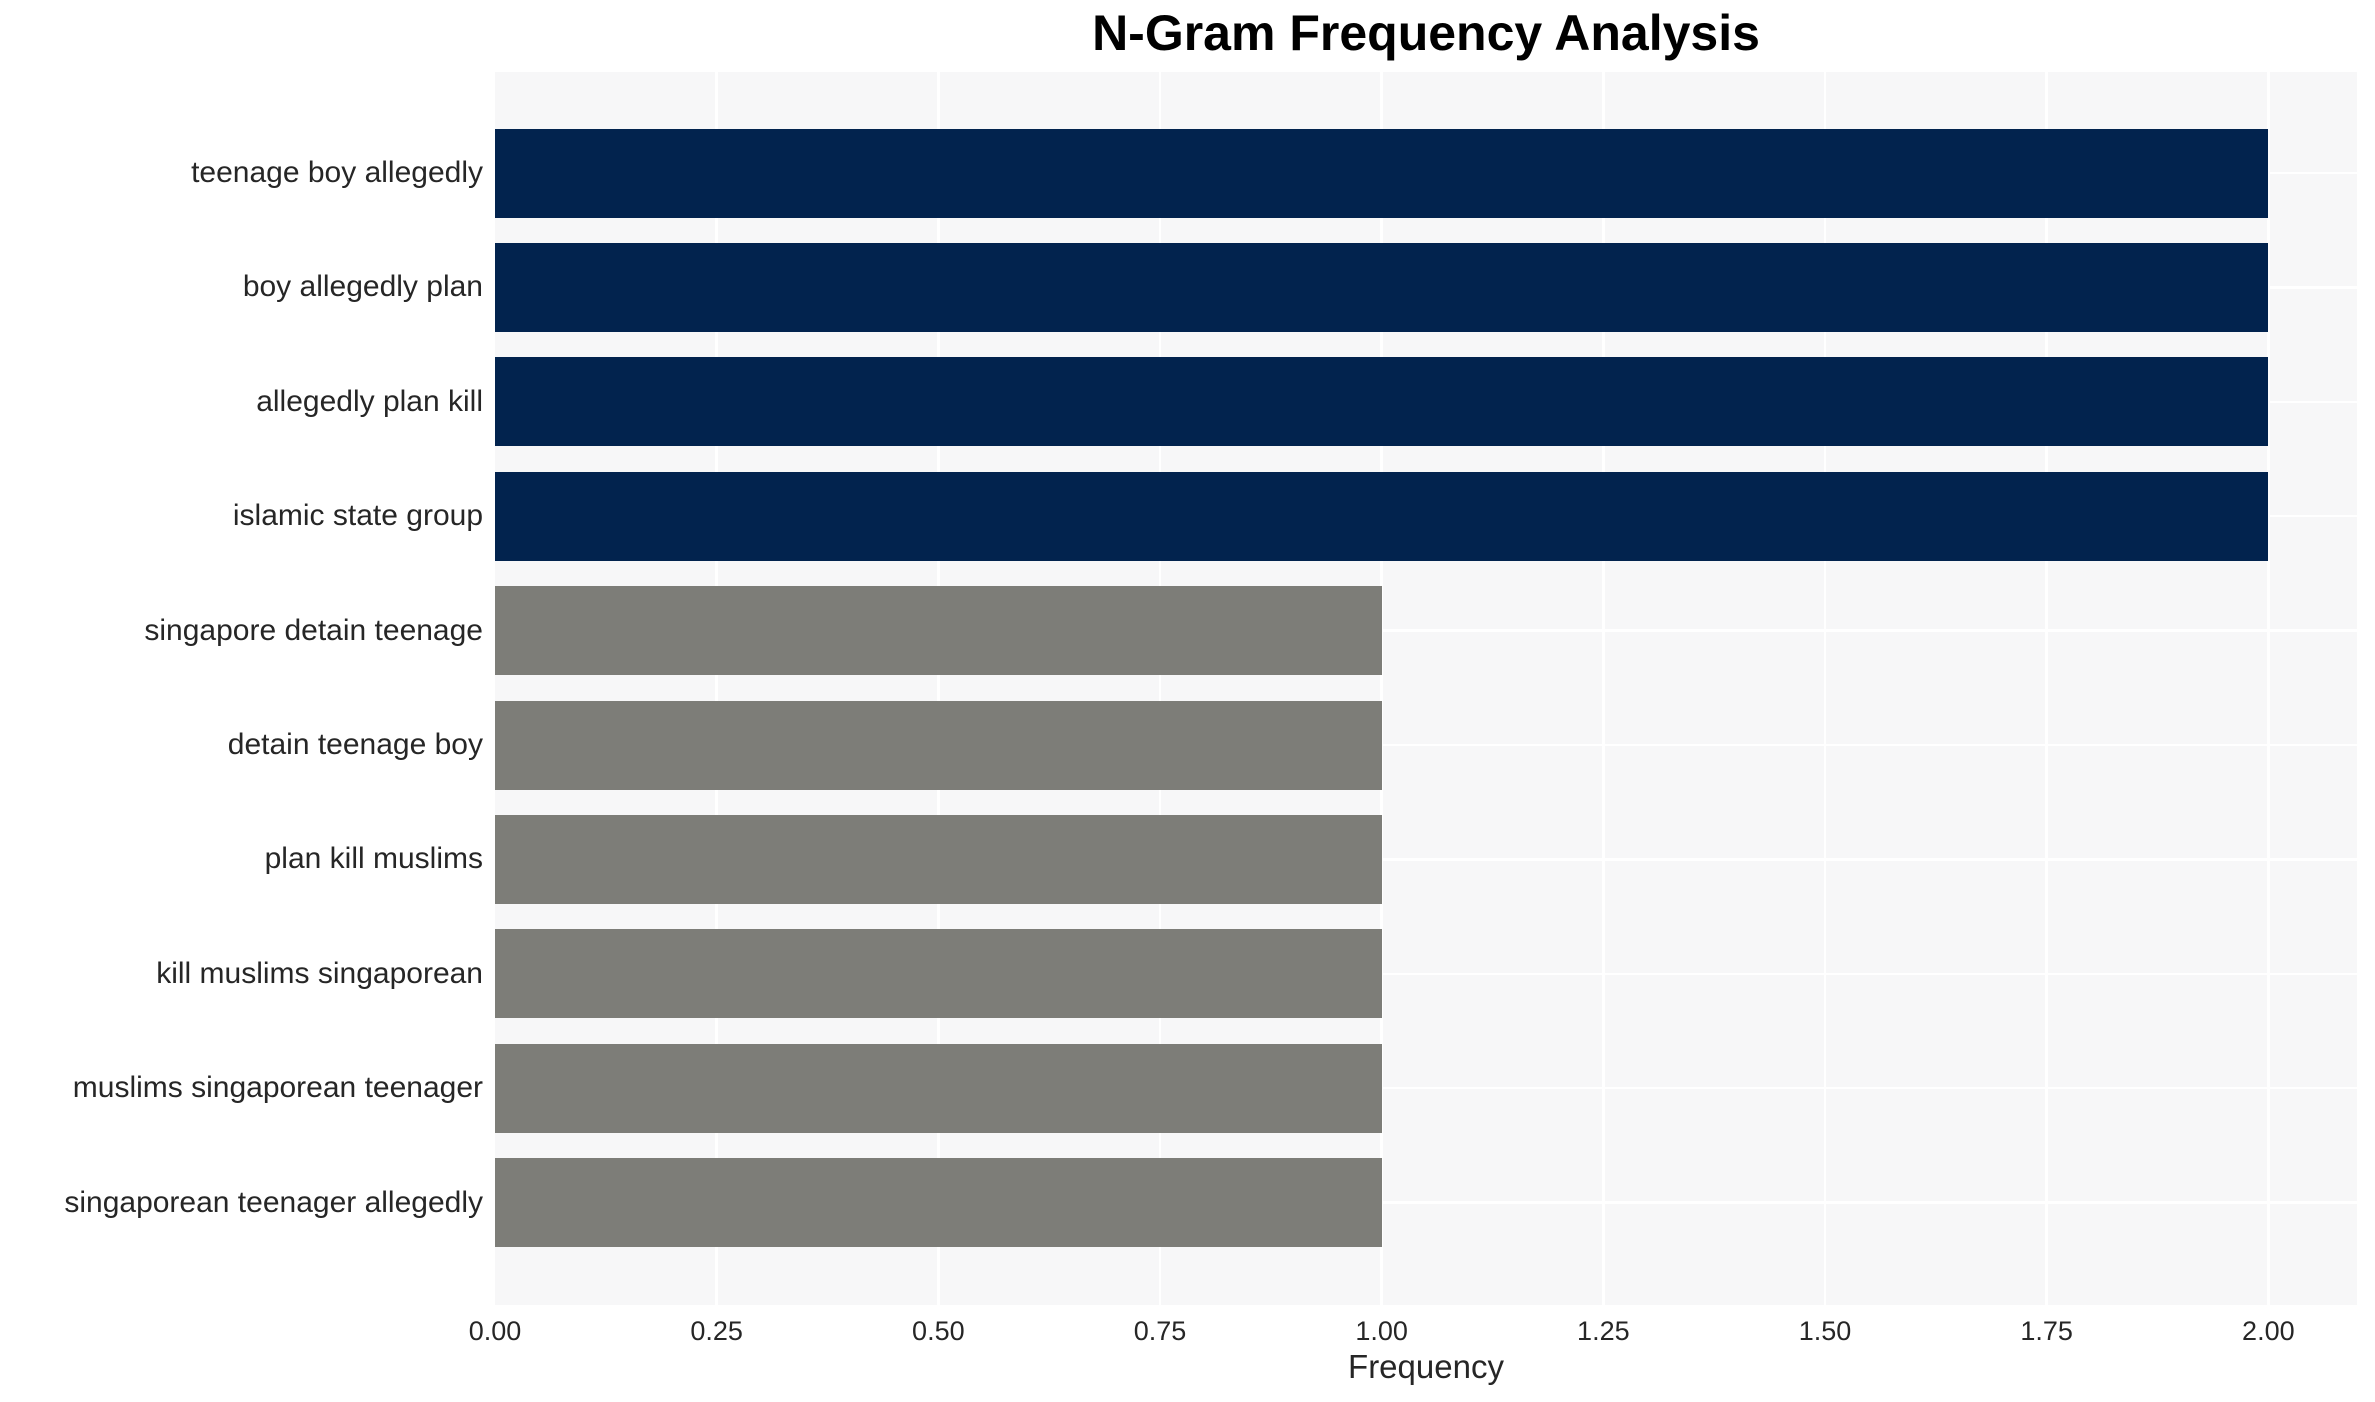 This screenshot has width=2375, height=1402. Describe the element at coordinates (362, 287) in the screenshot. I see `y-tick-label: boy allegedly plan` at that location.